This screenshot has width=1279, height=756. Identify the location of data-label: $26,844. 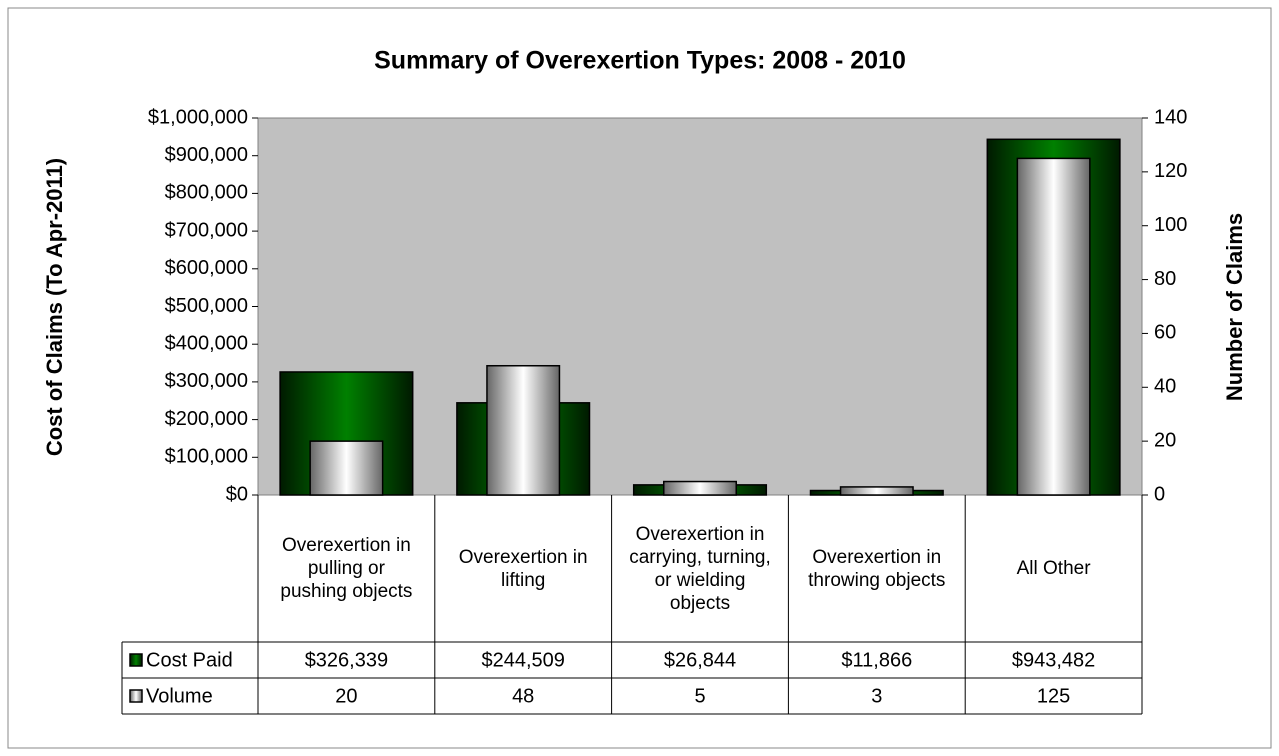
(700, 660).